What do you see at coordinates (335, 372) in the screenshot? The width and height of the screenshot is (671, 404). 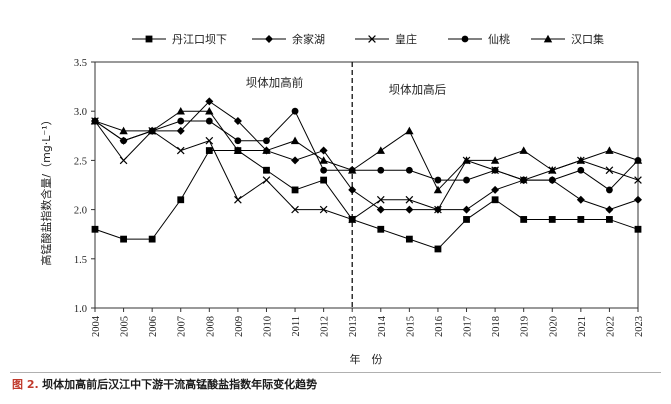 I see `caption-rule` at bounding box center [335, 372].